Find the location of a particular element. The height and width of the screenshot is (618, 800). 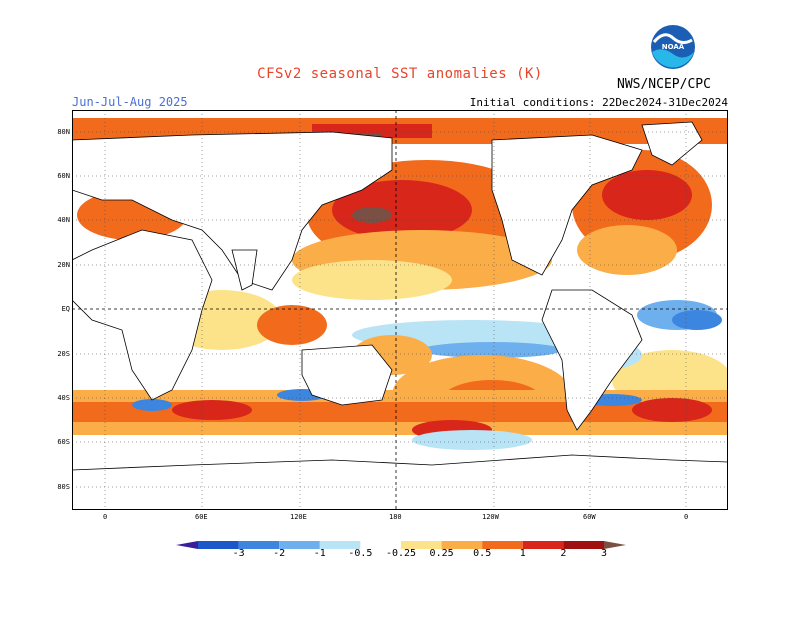

colorbar-end-low is located at coordinates (187, 545).